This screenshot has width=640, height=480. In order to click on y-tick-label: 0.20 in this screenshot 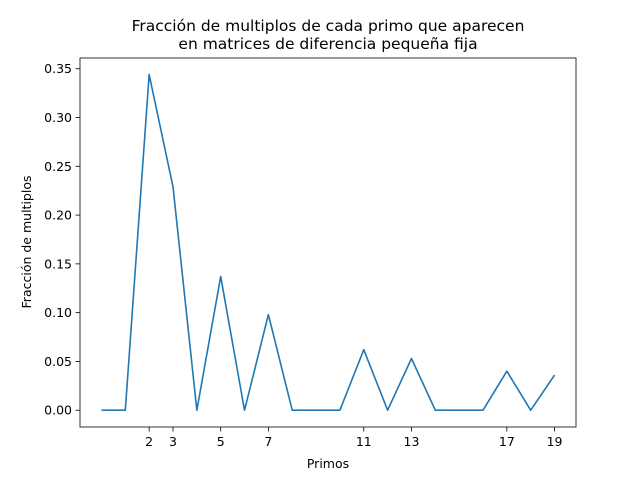, I will do `click(58, 215)`.